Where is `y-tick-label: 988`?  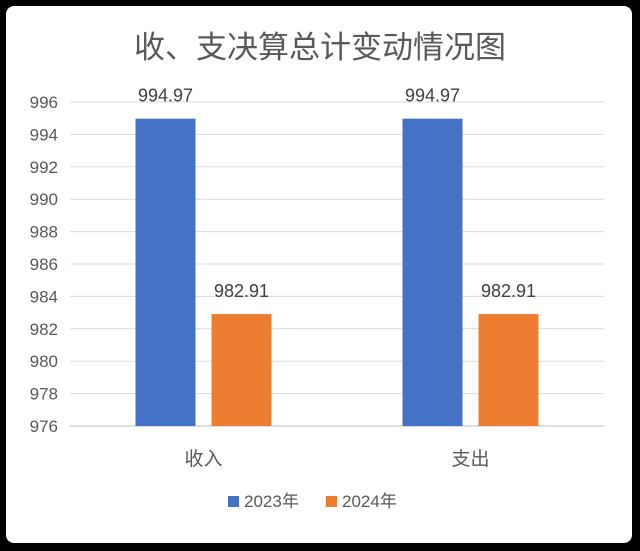 y-tick-label: 988 is located at coordinates (44, 232).